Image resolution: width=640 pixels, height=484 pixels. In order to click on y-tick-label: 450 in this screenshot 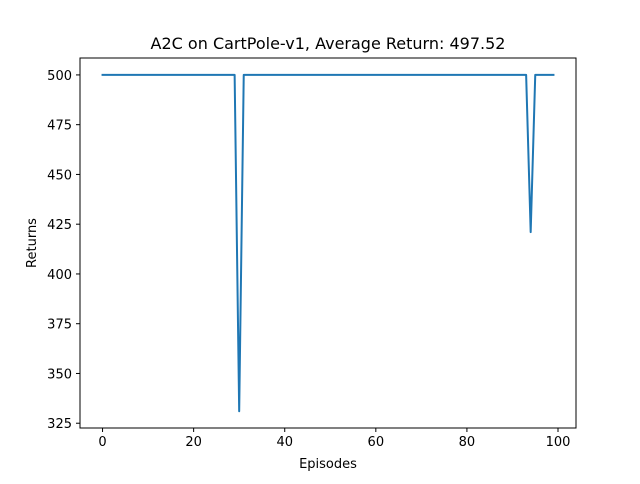, I will do `click(59, 175)`.